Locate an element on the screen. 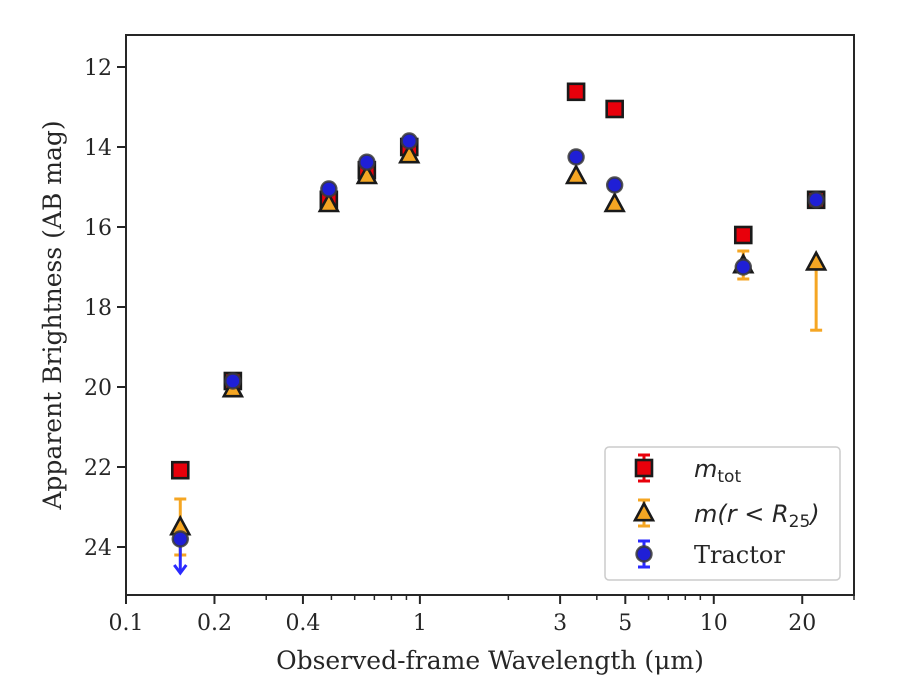 This screenshot has width=900, height=700. legend-handle-tractor is located at coordinates (644, 554).